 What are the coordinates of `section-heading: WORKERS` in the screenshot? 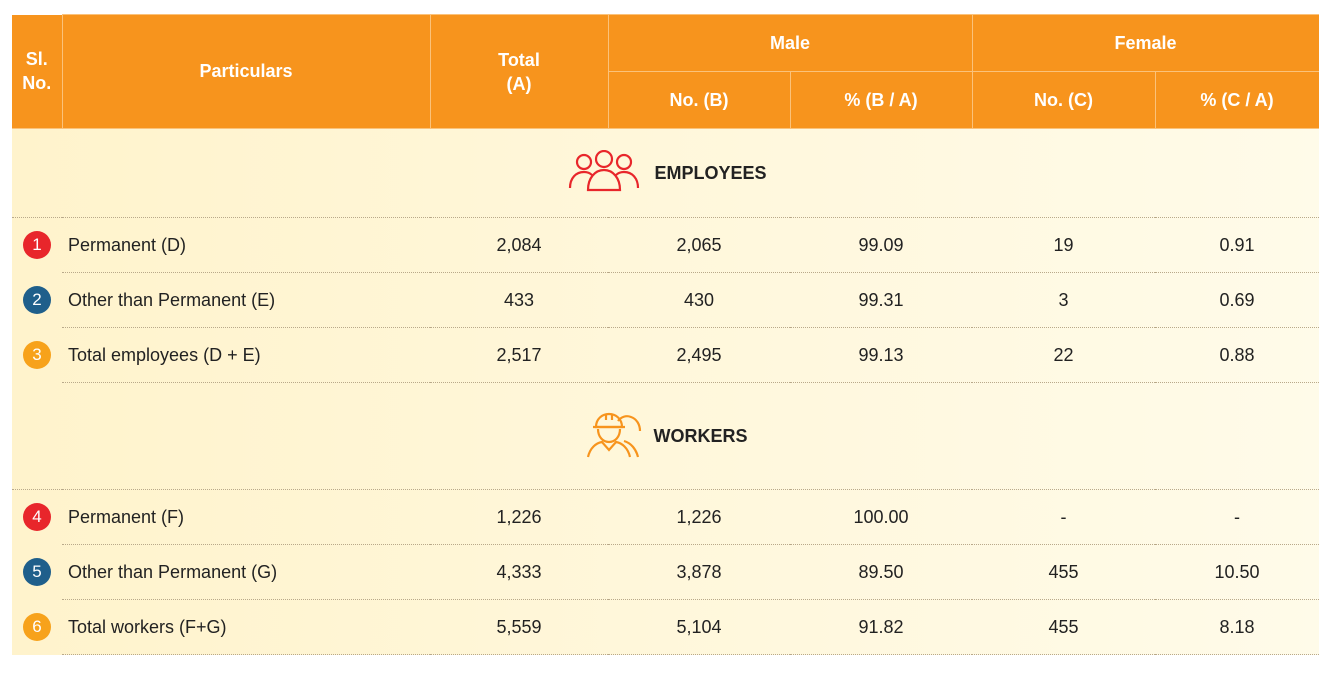 It's located at (666, 436).